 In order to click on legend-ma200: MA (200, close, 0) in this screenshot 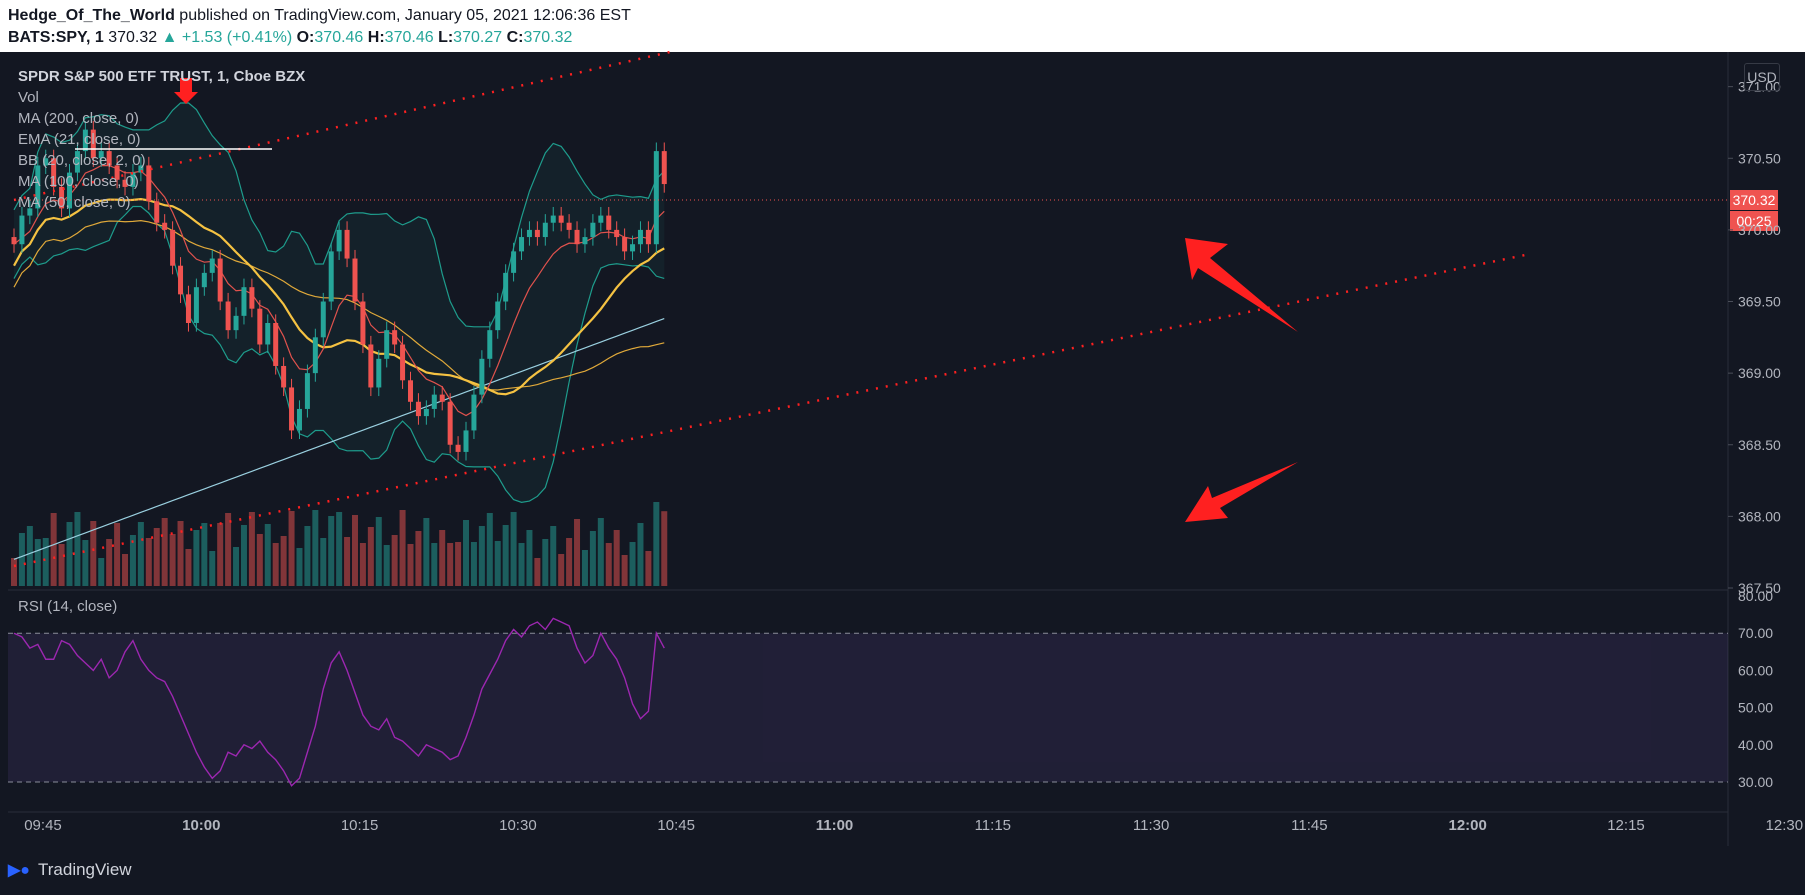, I will do `click(78, 118)`.